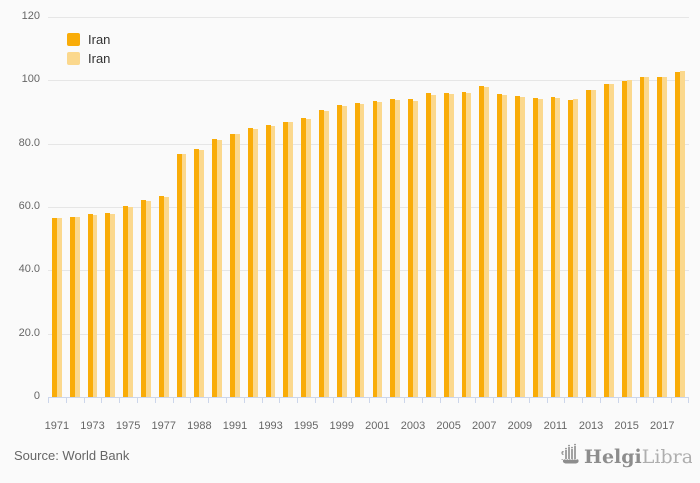 The width and height of the screenshot is (700, 483). What do you see at coordinates (500, 245) in the screenshot?
I see `bar-dark-2008` at bounding box center [500, 245].